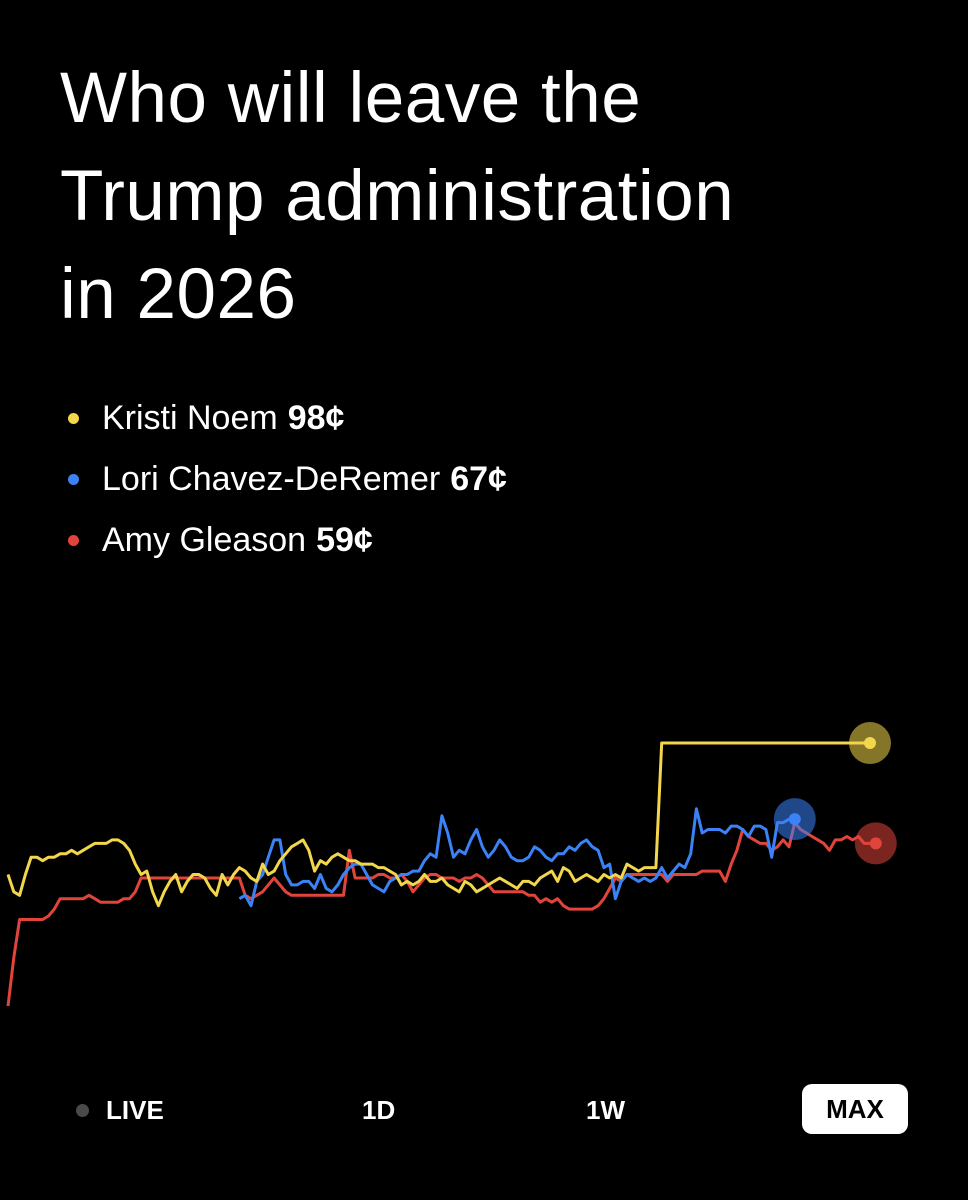 This screenshot has height=1200, width=968. Describe the element at coordinates (478, 479) in the screenshot. I see `legend-price: 67¢` at that location.